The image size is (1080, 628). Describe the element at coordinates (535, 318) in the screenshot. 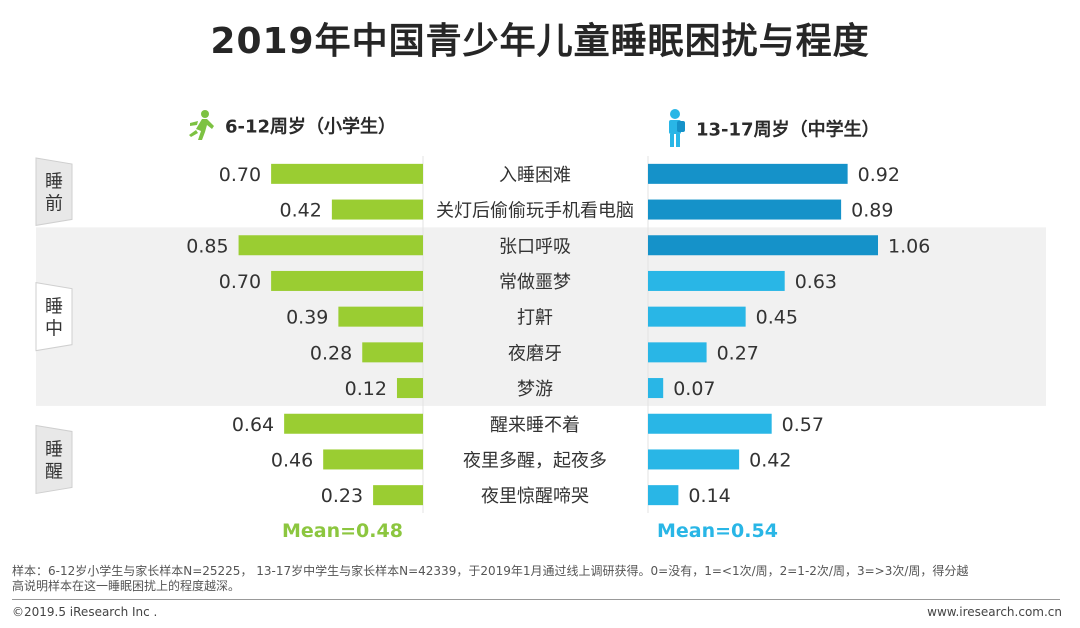

I see `category-label: 打鼾` at that location.